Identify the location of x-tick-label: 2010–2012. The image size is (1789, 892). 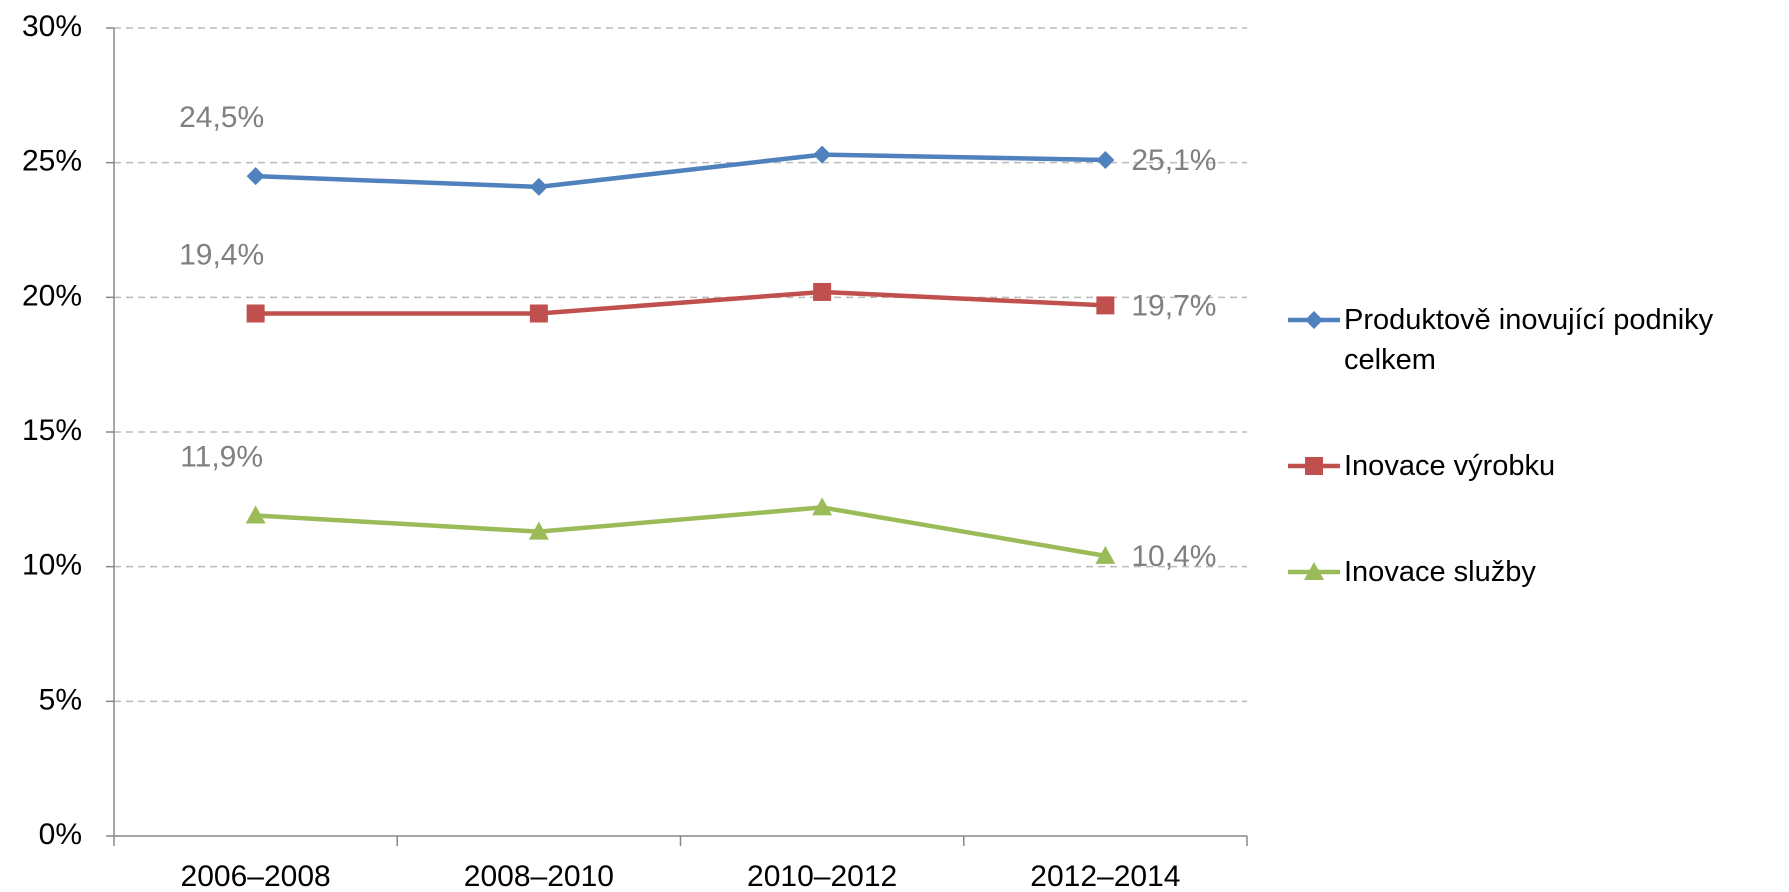
(822, 876).